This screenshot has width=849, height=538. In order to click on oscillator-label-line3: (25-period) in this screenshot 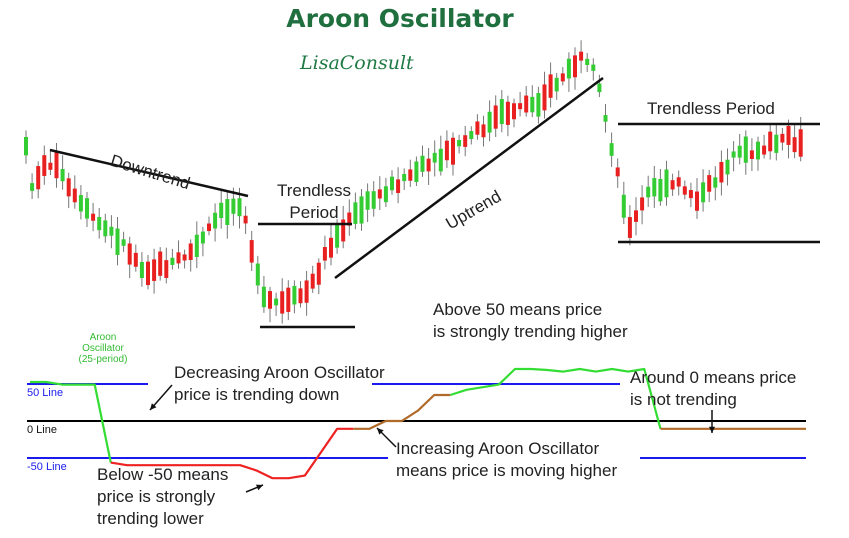, I will do `click(103, 359)`.